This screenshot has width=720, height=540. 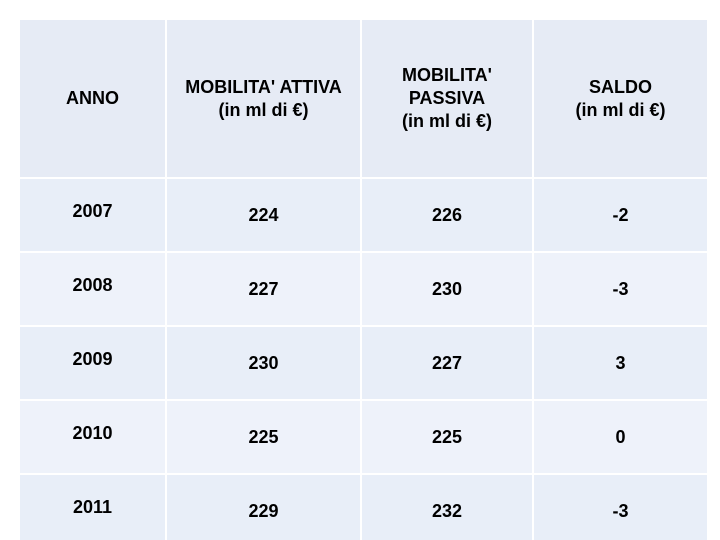 I want to click on cell-mobilita-passiva: 226, so click(x=447, y=215).